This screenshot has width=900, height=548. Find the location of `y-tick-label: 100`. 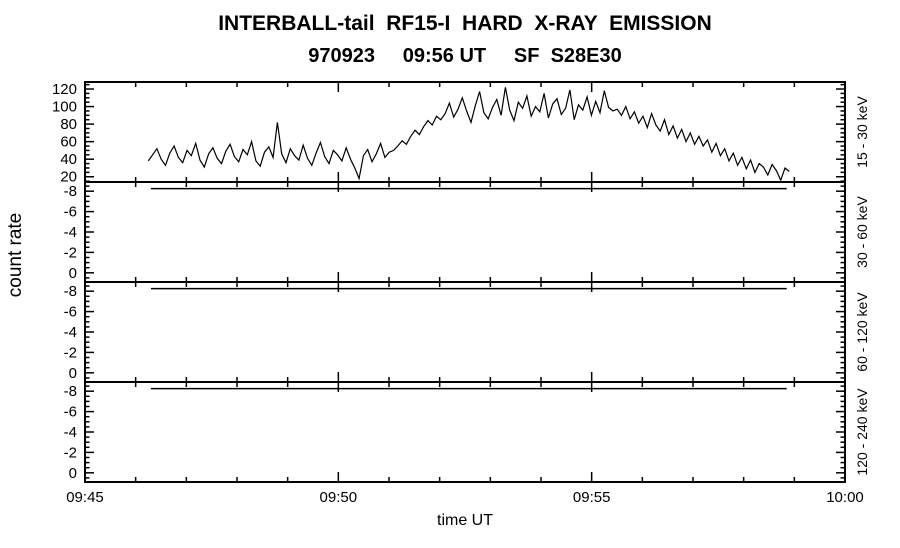

y-tick-label: 100 is located at coordinates (64, 107).